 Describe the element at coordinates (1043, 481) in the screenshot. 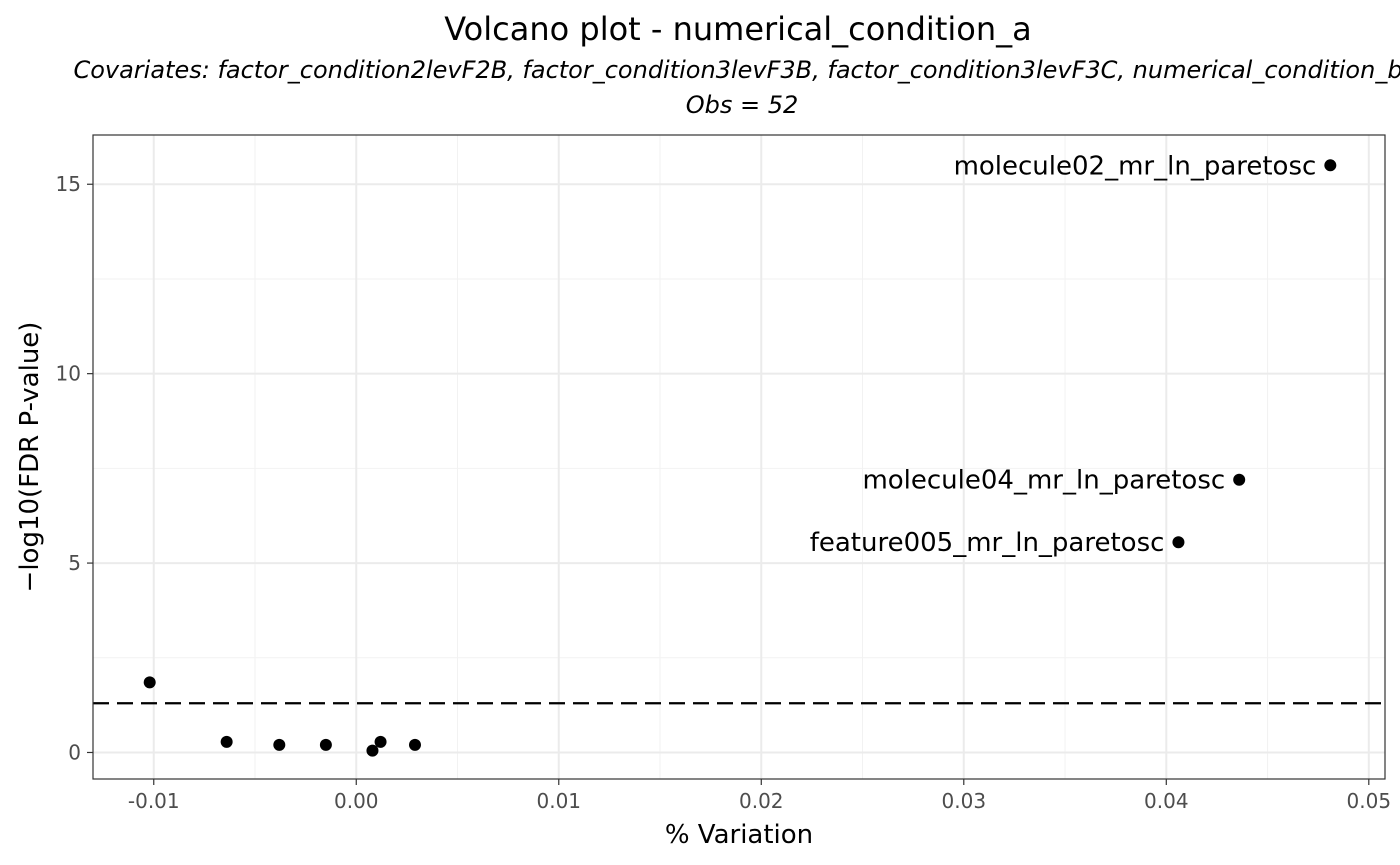

I see `point-label: molecule04_mr_ln_paretosc` at that location.